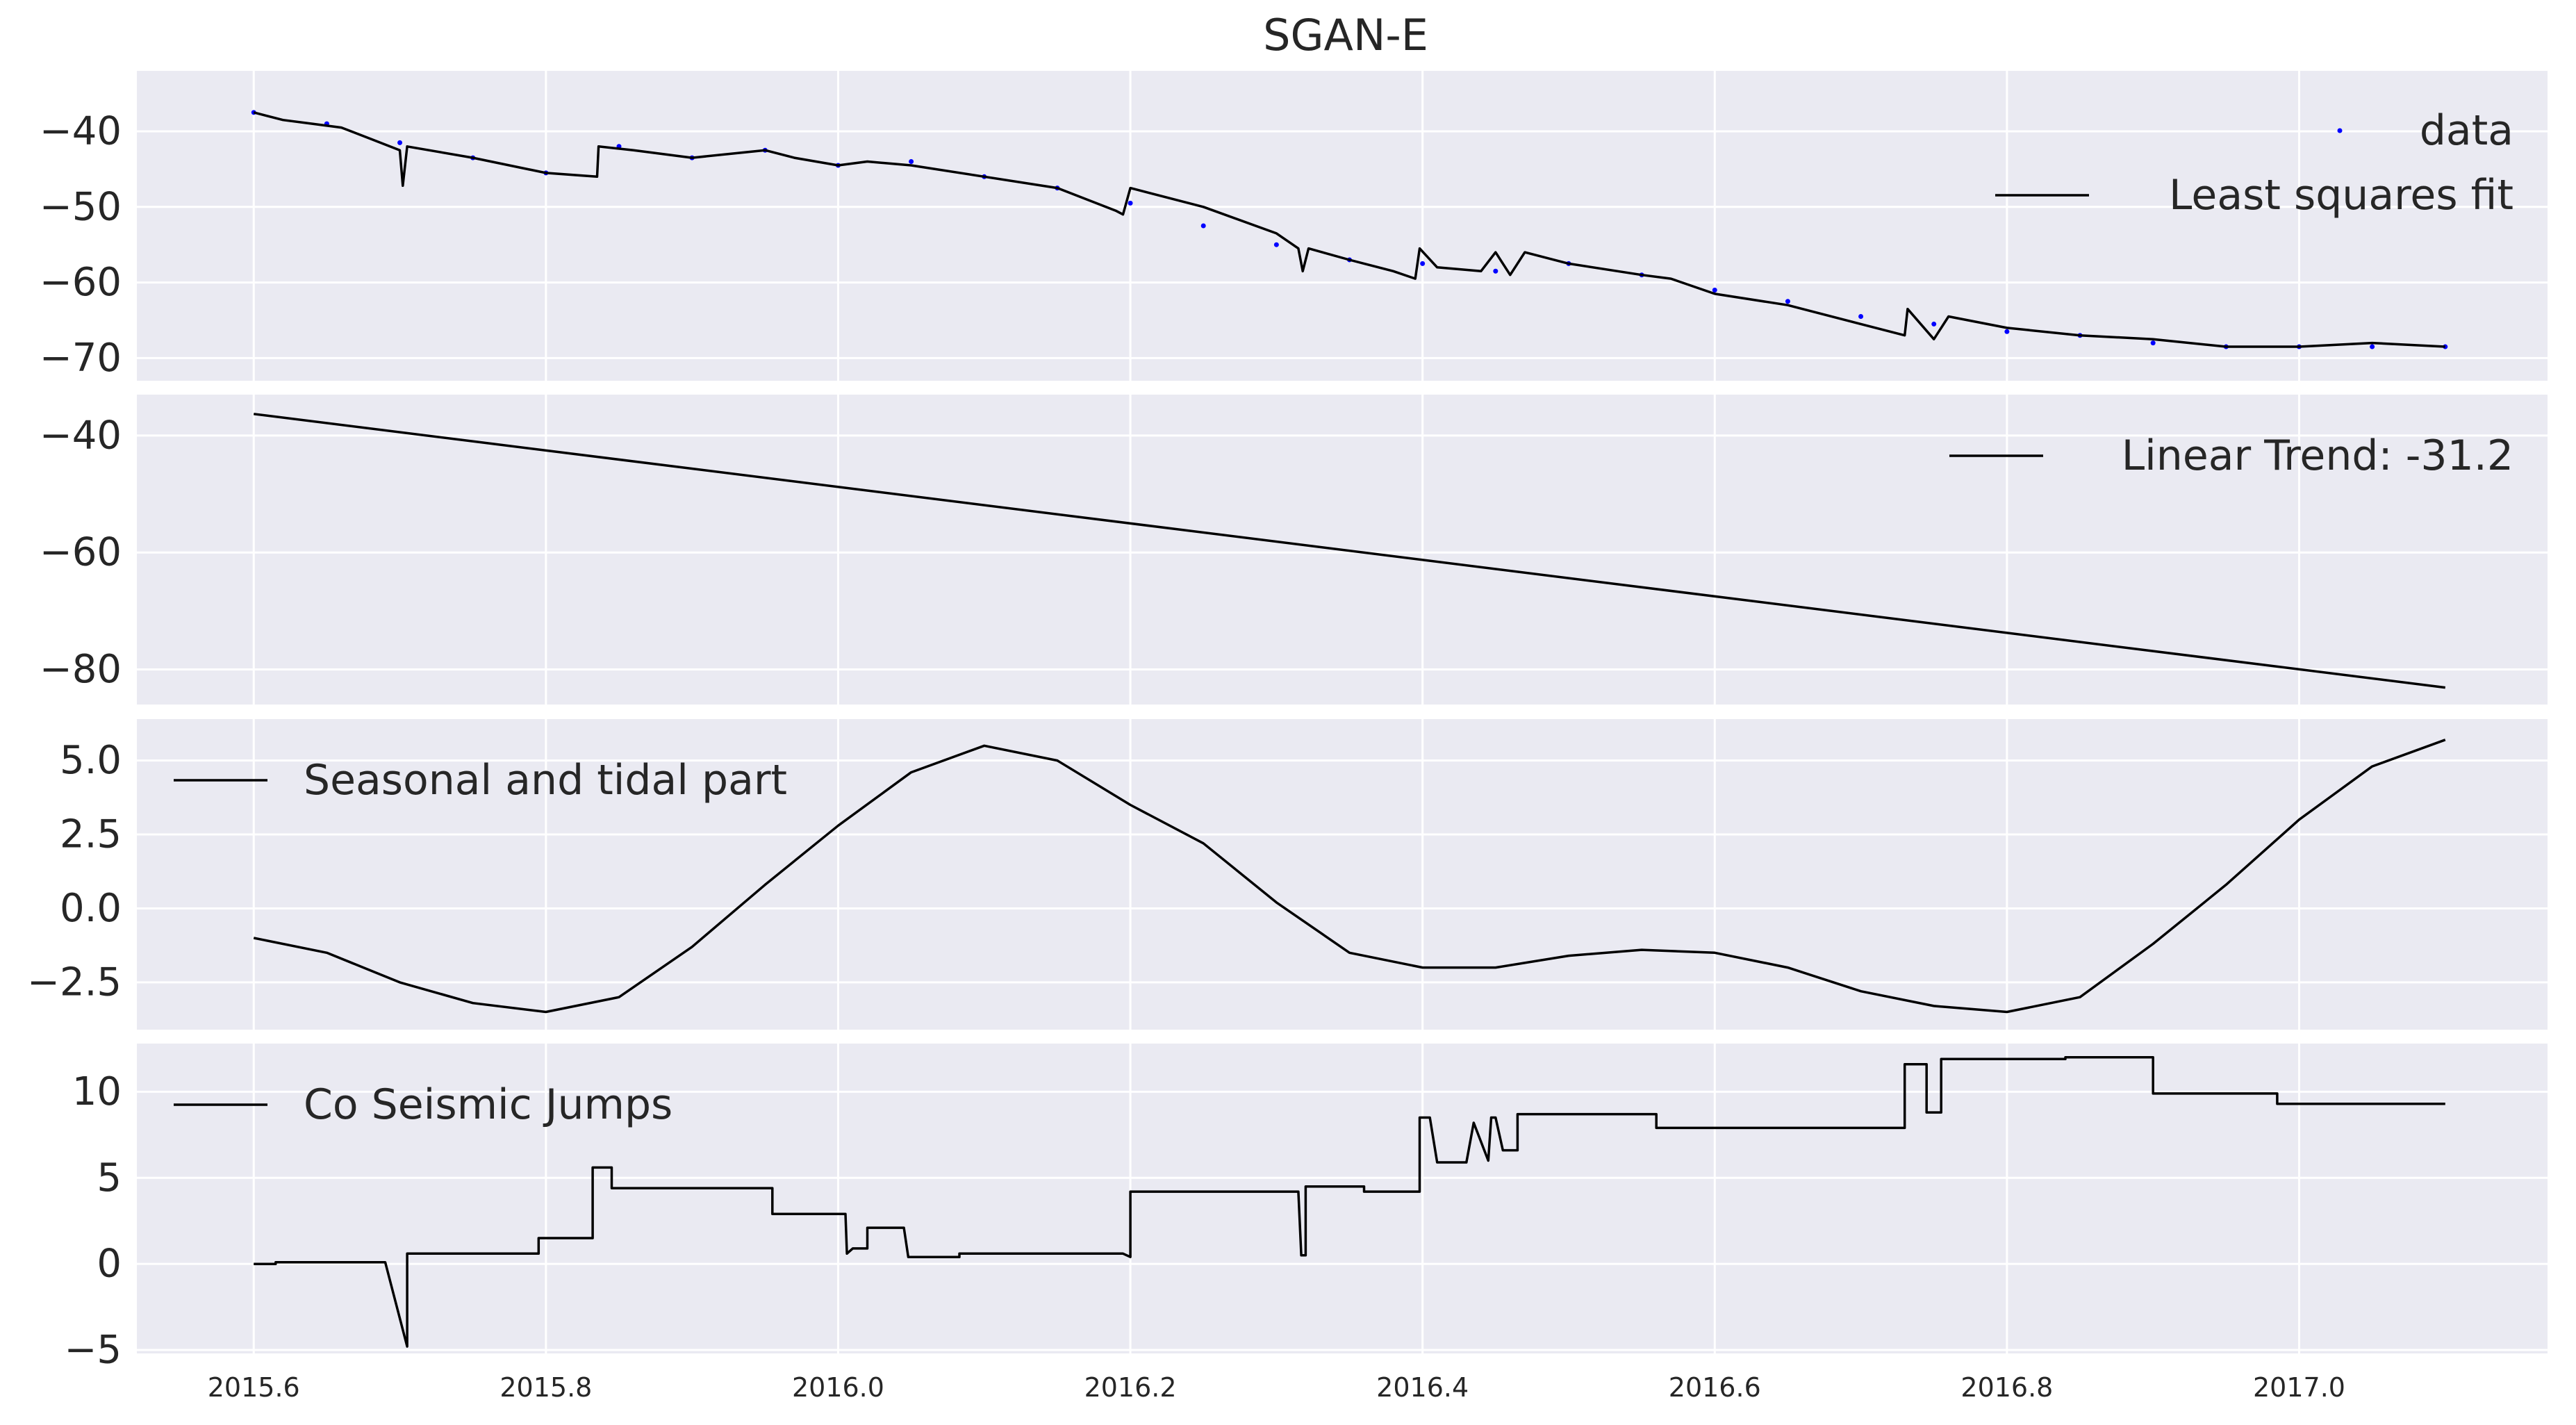 The width and height of the screenshot is (2576, 1425). What do you see at coordinates (546, 1387) in the screenshot?
I see `x-tick-label: 2015.8` at bounding box center [546, 1387].